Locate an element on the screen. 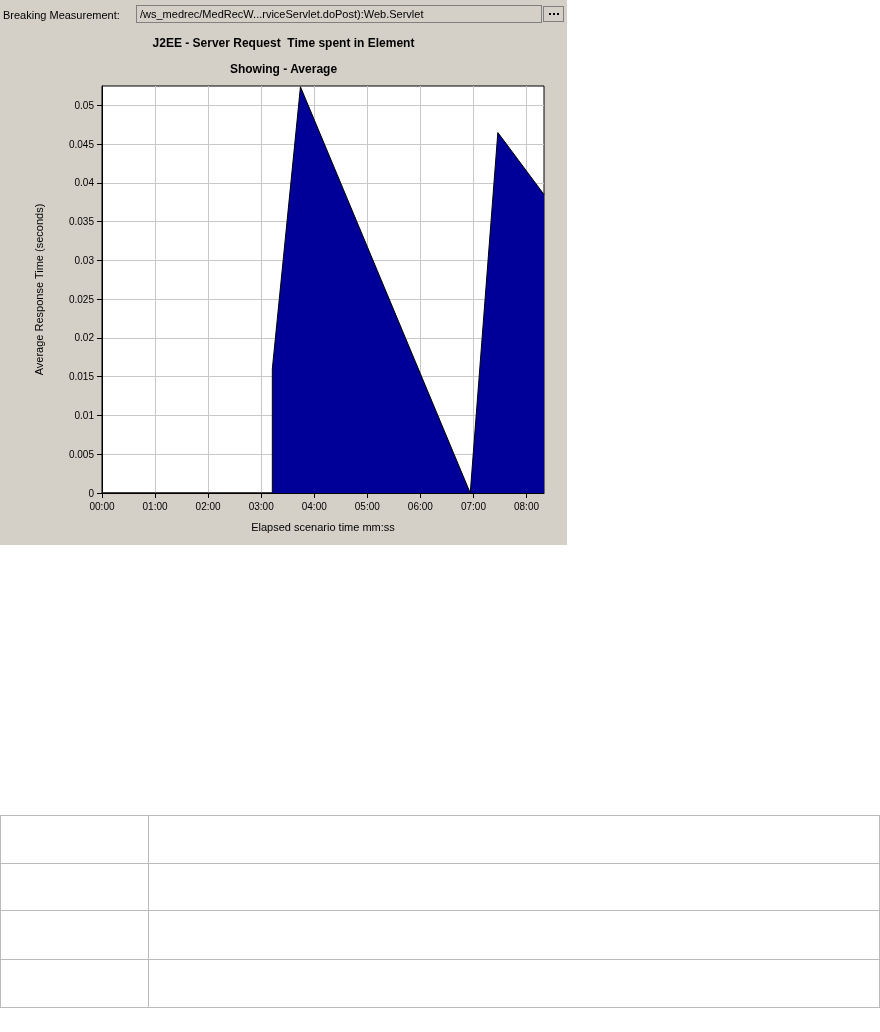  x-tick-label: 07:00 is located at coordinates (473, 506).